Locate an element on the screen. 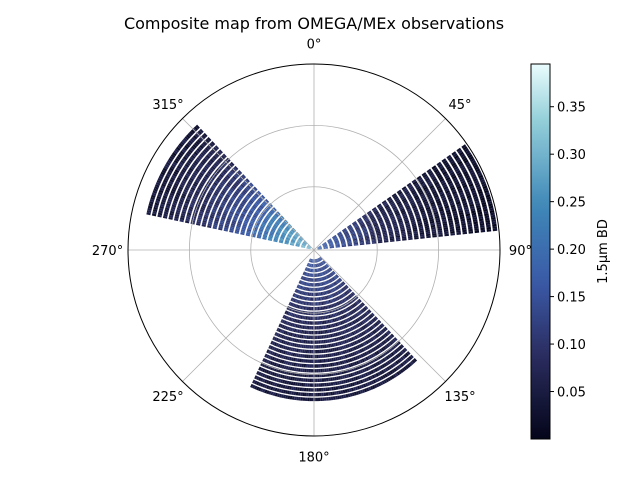  theta-tick-label: 45° is located at coordinates (459, 105).